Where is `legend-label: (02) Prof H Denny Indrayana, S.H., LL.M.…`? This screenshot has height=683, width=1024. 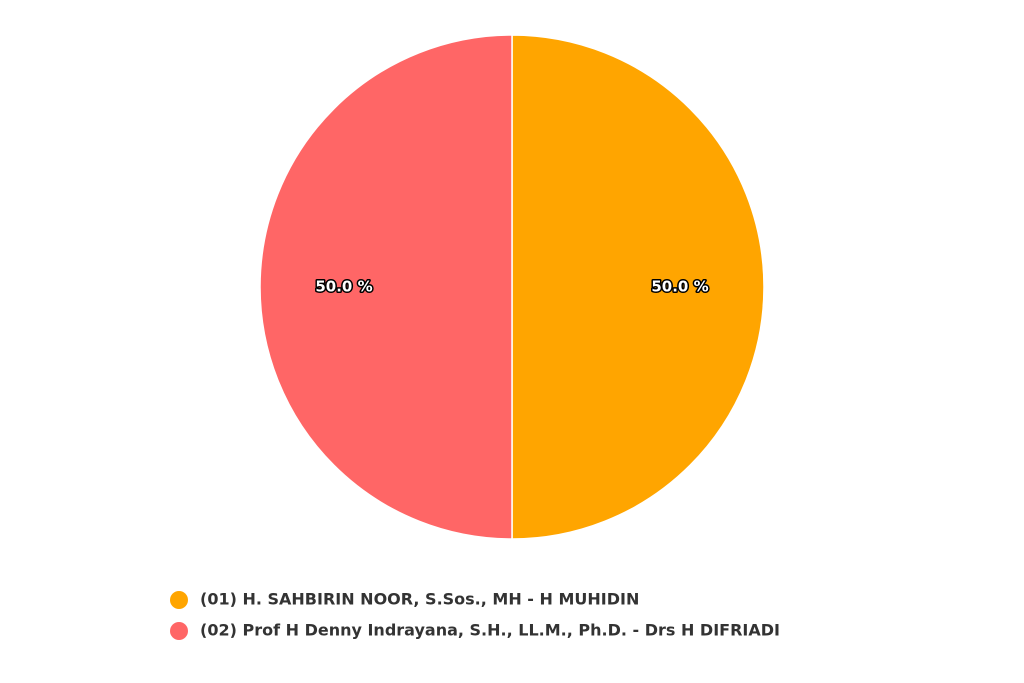
legend-label: (02) Prof H Denny Indrayana, S.H., LL.M.… is located at coordinates (490, 630).